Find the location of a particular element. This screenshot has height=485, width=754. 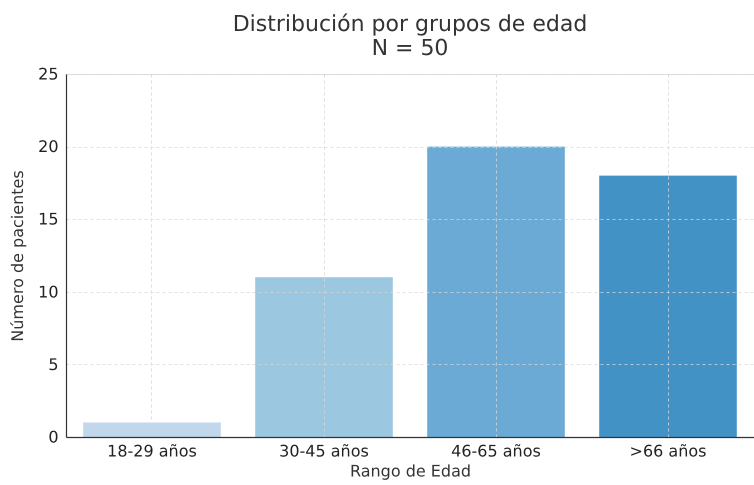

y-tick-label: 5 is located at coordinates (53, 364).